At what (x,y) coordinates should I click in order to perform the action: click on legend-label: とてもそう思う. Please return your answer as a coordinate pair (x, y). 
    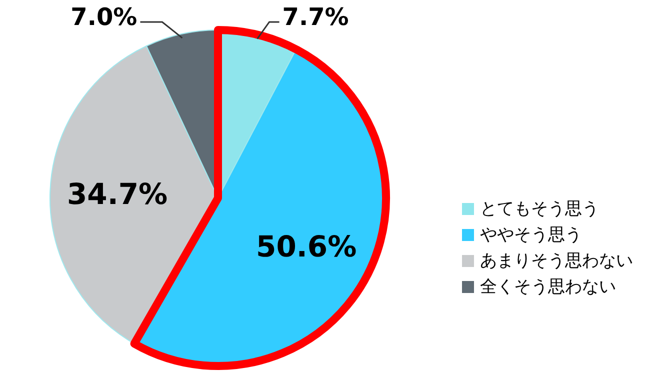
    Looking at the image, I should click on (539, 209).